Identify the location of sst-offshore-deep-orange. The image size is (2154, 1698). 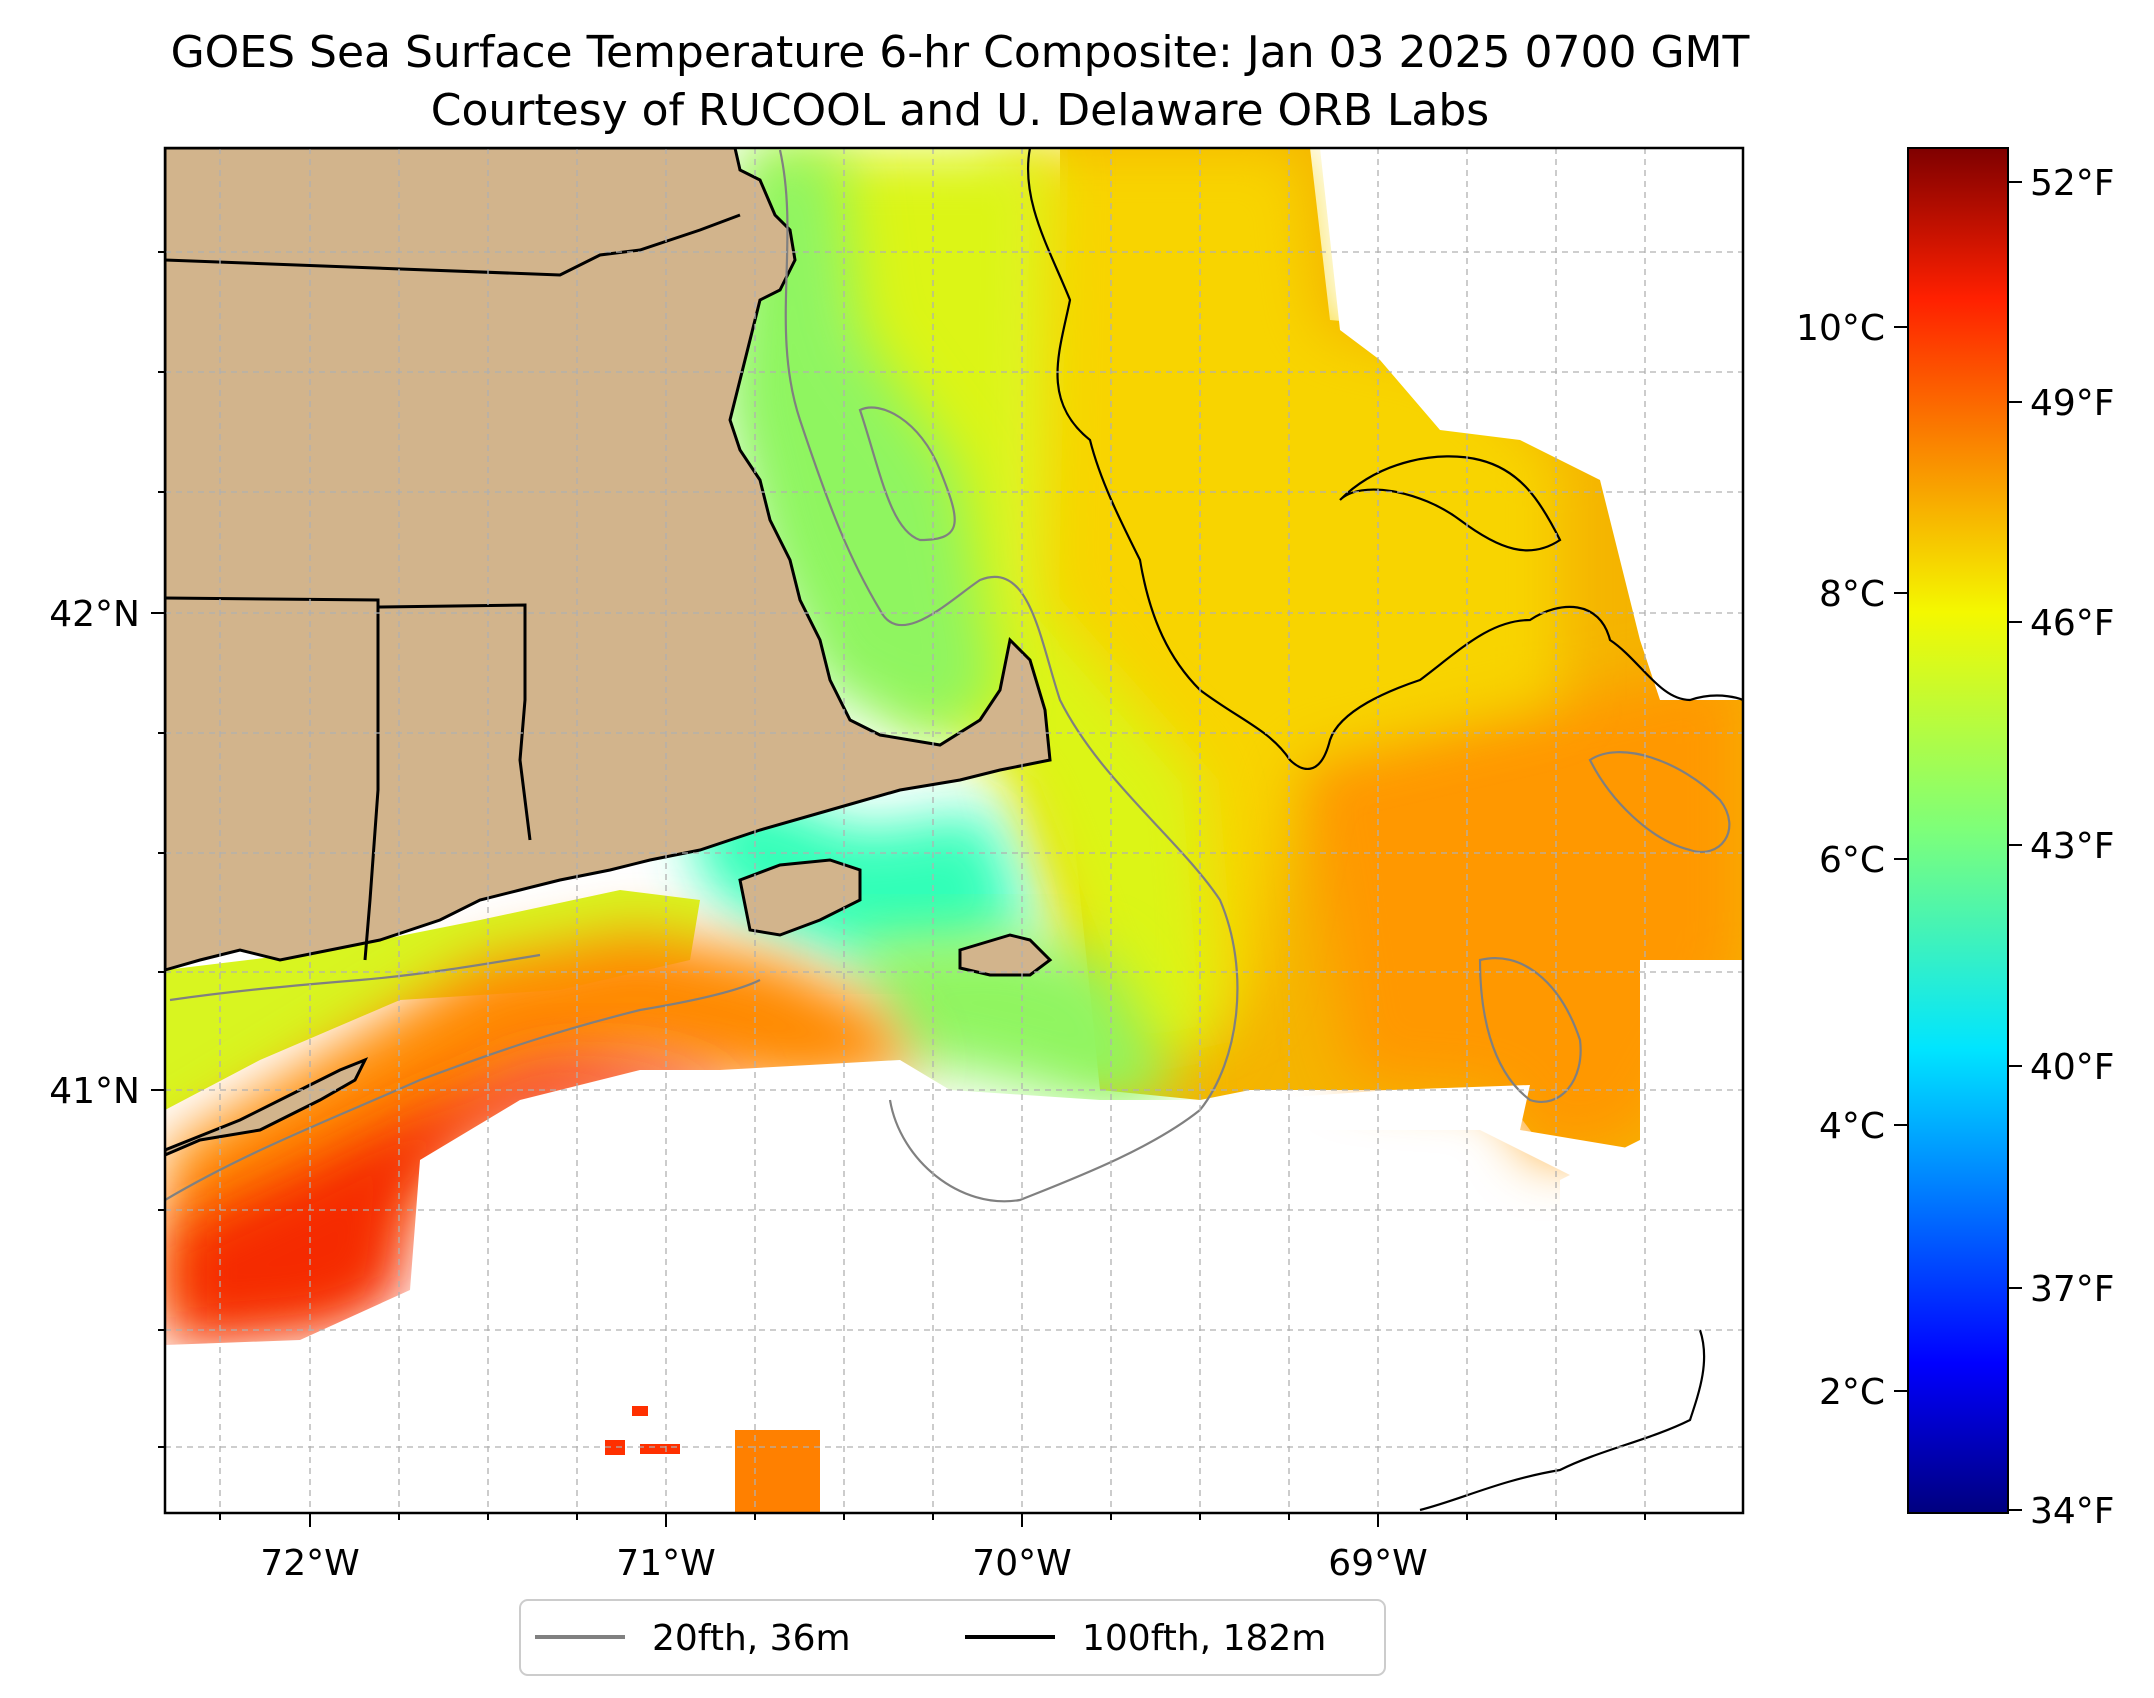
(1521, 910).